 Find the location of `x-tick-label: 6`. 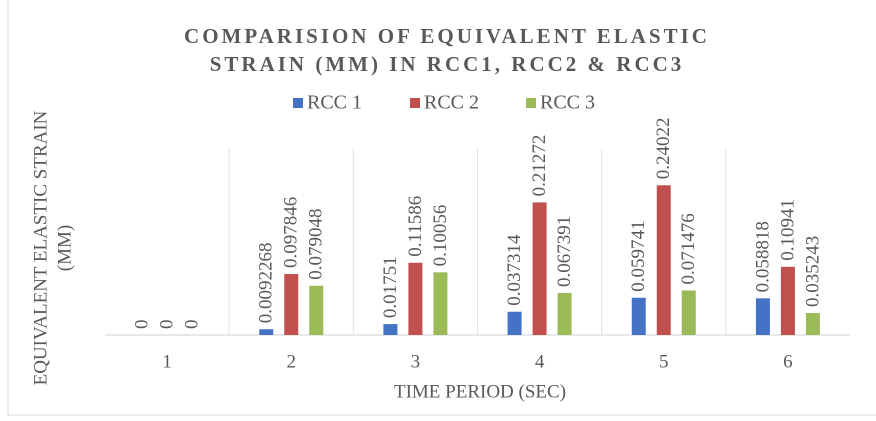

x-tick-label: 6 is located at coordinates (788, 361).